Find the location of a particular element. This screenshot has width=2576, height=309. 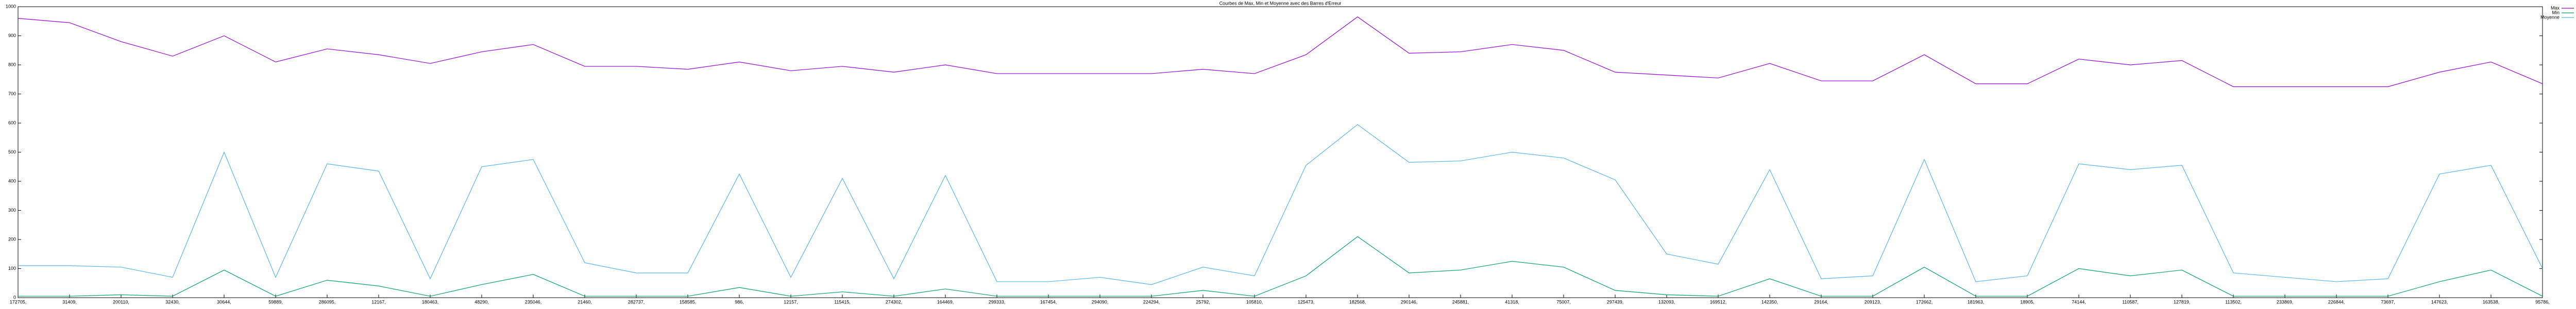

x-tick-label: 294090, is located at coordinates (1100, 301).